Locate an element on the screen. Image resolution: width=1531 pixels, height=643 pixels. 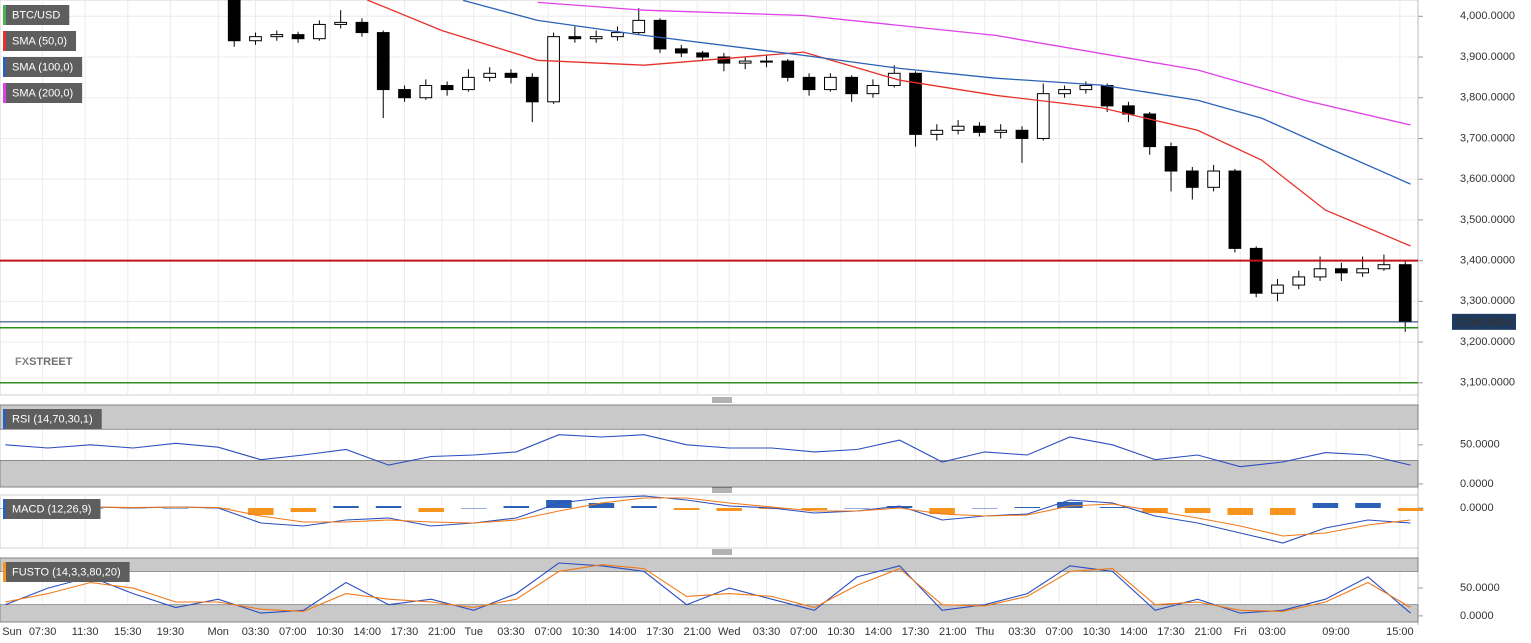
y-tick-label: 3,700.0000 is located at coordinates (1487, 138).